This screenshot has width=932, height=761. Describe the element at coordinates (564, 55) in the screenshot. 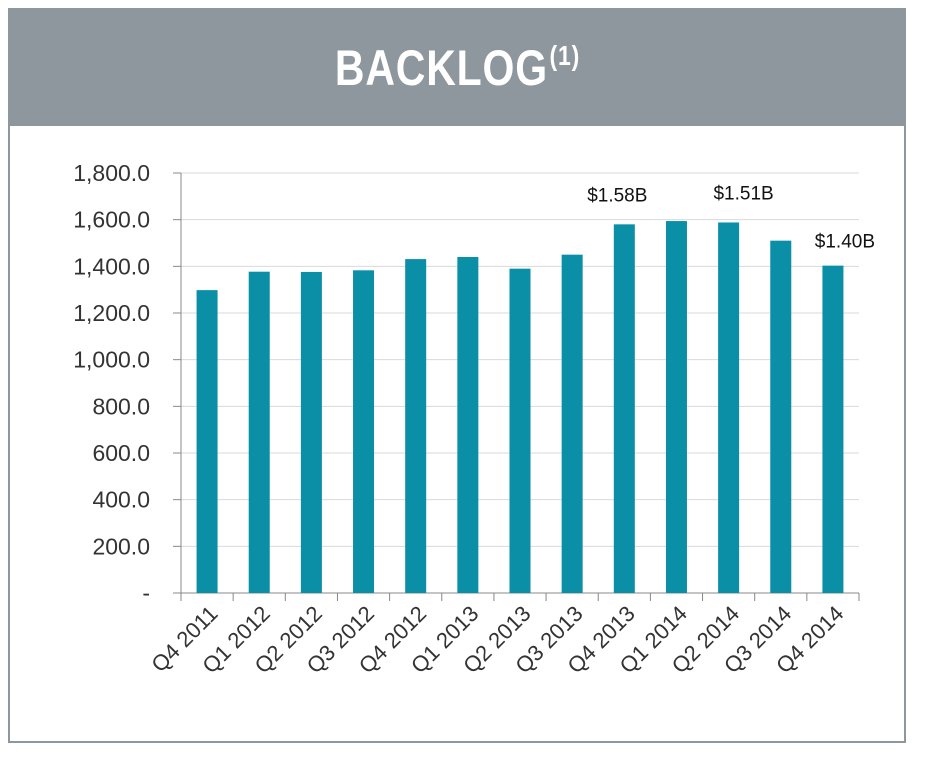

I see `footnote-mark: (1)` at that location.